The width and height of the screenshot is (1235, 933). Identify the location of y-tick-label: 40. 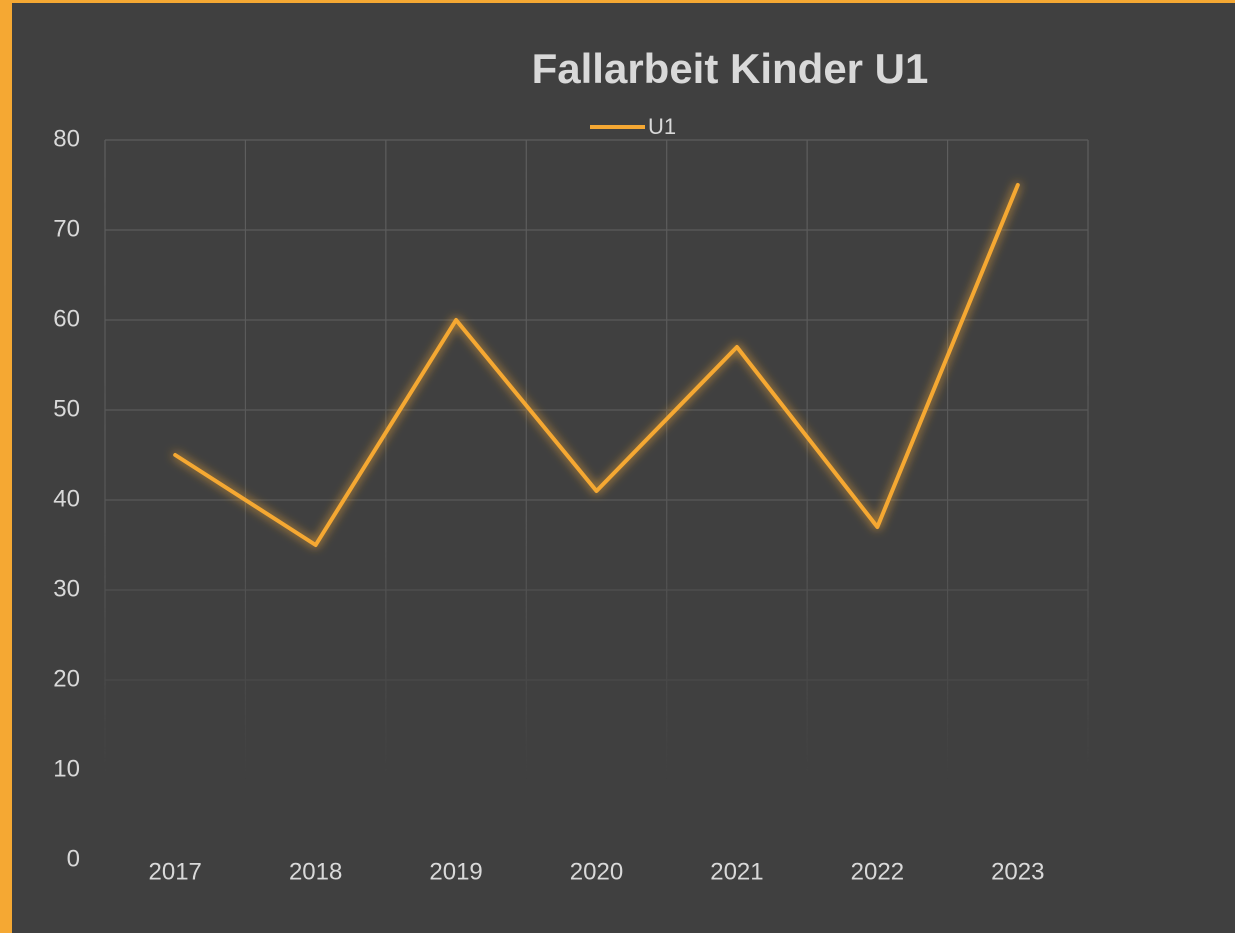
(66, 498).